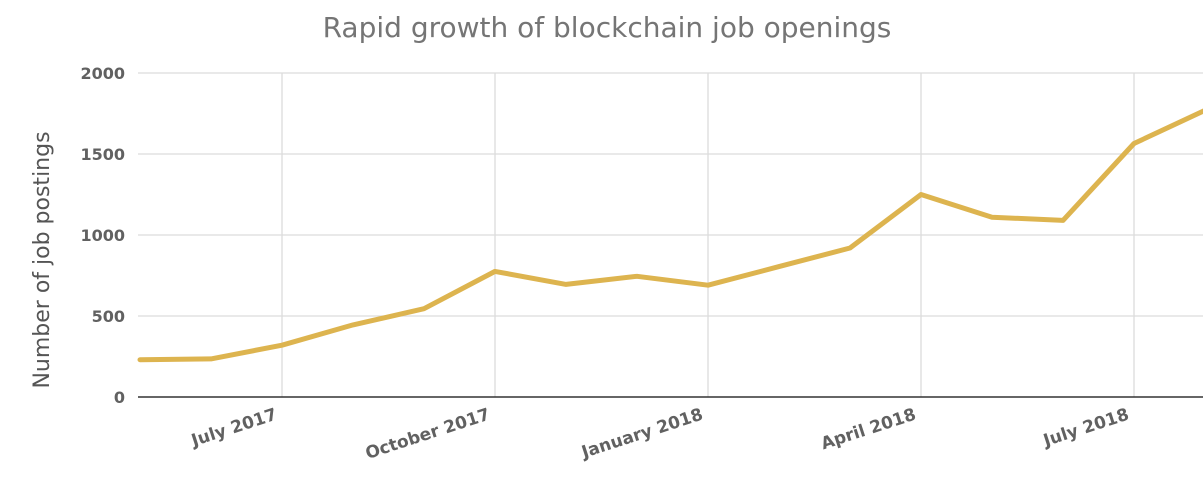  What do you see at coordinates (119, 397) in the screenshot?
I see `y-tick-label: 0` at bounding box center [119, 397].